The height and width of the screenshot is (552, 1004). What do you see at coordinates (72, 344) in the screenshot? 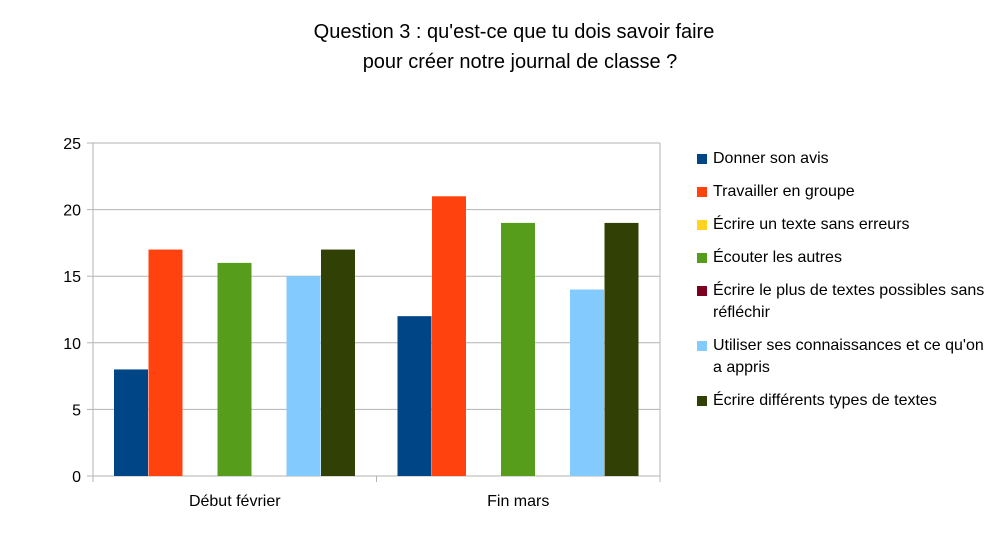
I see `y-tick-label: 10` at bounding box center [72, 344].